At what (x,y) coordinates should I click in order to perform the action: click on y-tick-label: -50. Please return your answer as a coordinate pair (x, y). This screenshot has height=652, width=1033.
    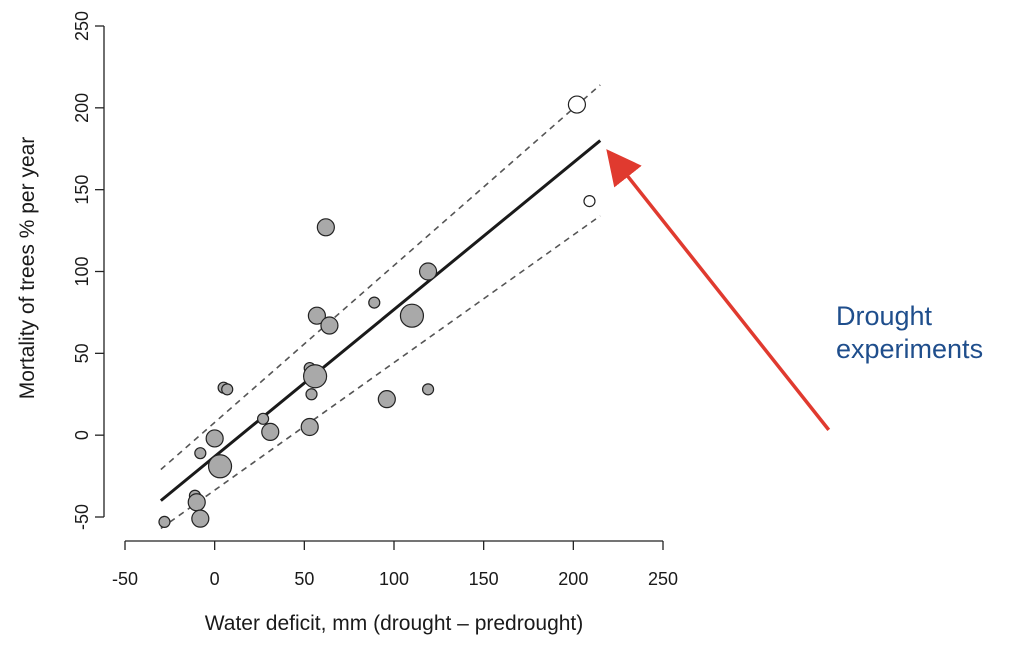
    Looking at the image, I should click on (82, 517).